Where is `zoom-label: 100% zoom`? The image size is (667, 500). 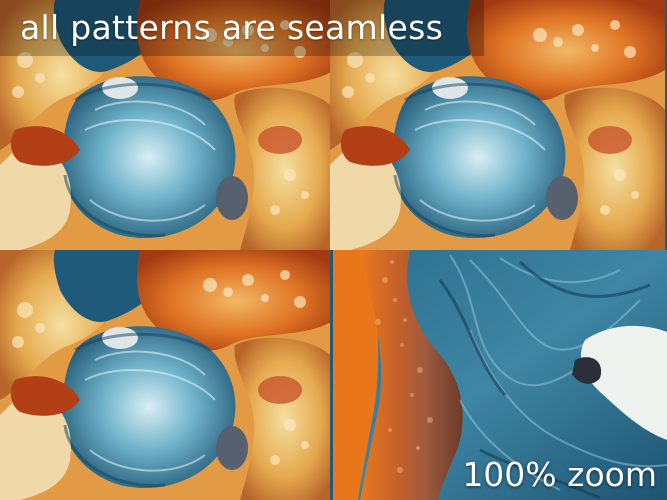
zoom-label: 100% zoom is located at coordinates (559, 474).